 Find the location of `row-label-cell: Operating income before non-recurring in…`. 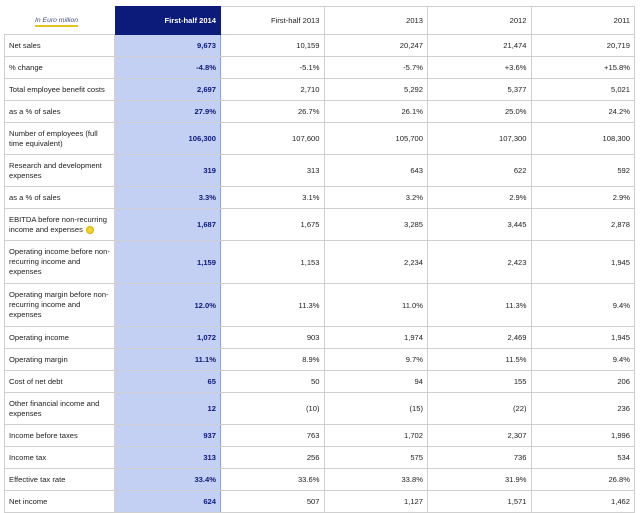

row-label-cell: Operating income before non-recurring in… is located at coordinates (59, 262).